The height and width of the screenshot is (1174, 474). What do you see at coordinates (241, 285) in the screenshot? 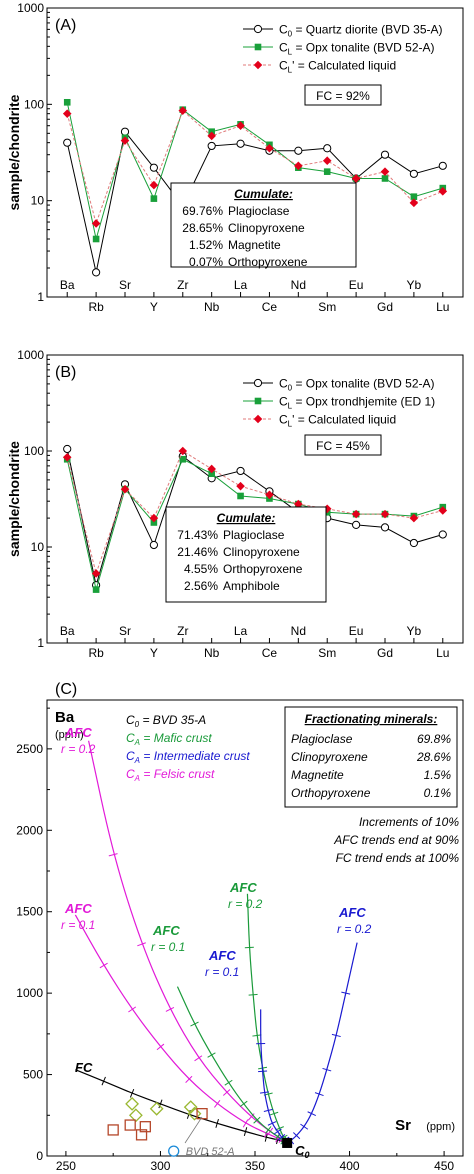
I see `x-tick-label: La` at bounding box center [241, 285].